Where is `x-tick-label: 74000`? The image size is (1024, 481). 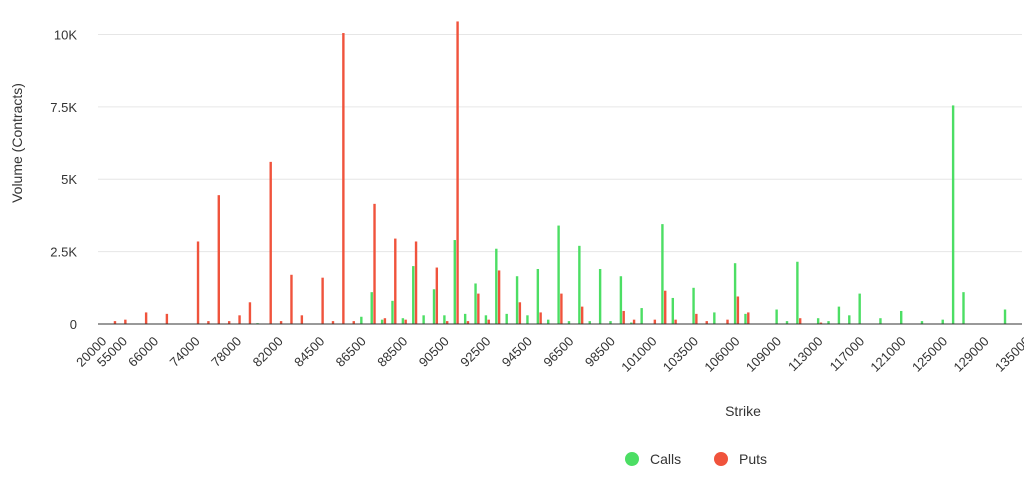
x-tick-label: 74000 is located at coordinates (185, 352).